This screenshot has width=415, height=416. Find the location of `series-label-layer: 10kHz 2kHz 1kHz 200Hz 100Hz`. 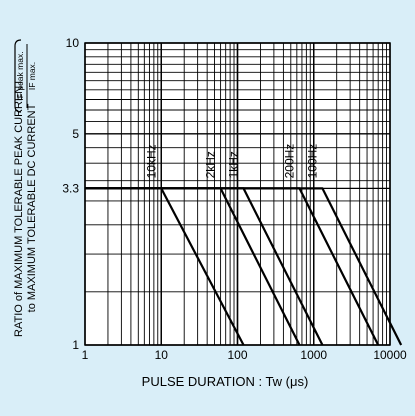

series-label-layer: 10kHz 2kHz 1kHz 200Hz 100Hz is located at coordinates (231, 161).